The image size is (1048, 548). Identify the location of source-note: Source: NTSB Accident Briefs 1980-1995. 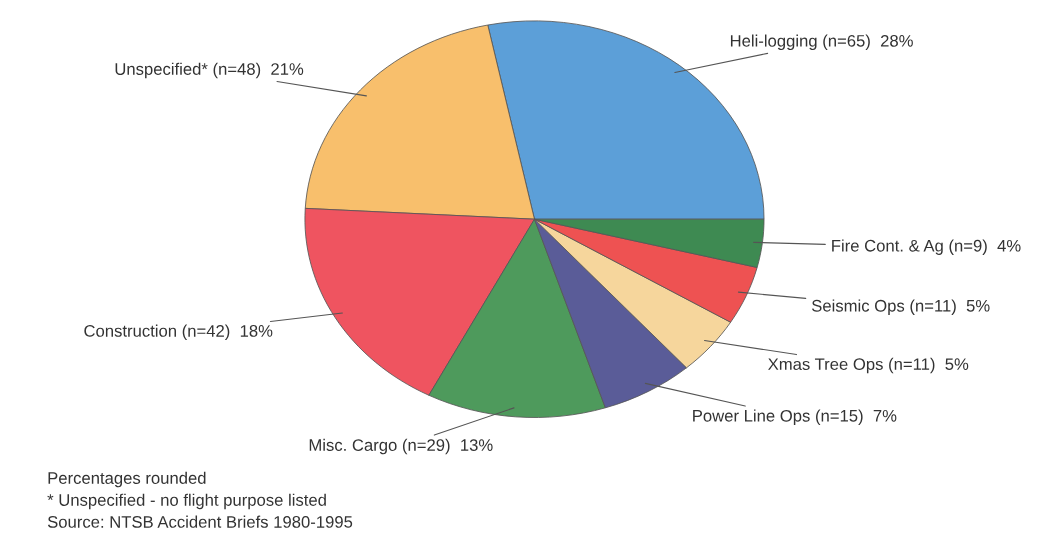
(200, 521).